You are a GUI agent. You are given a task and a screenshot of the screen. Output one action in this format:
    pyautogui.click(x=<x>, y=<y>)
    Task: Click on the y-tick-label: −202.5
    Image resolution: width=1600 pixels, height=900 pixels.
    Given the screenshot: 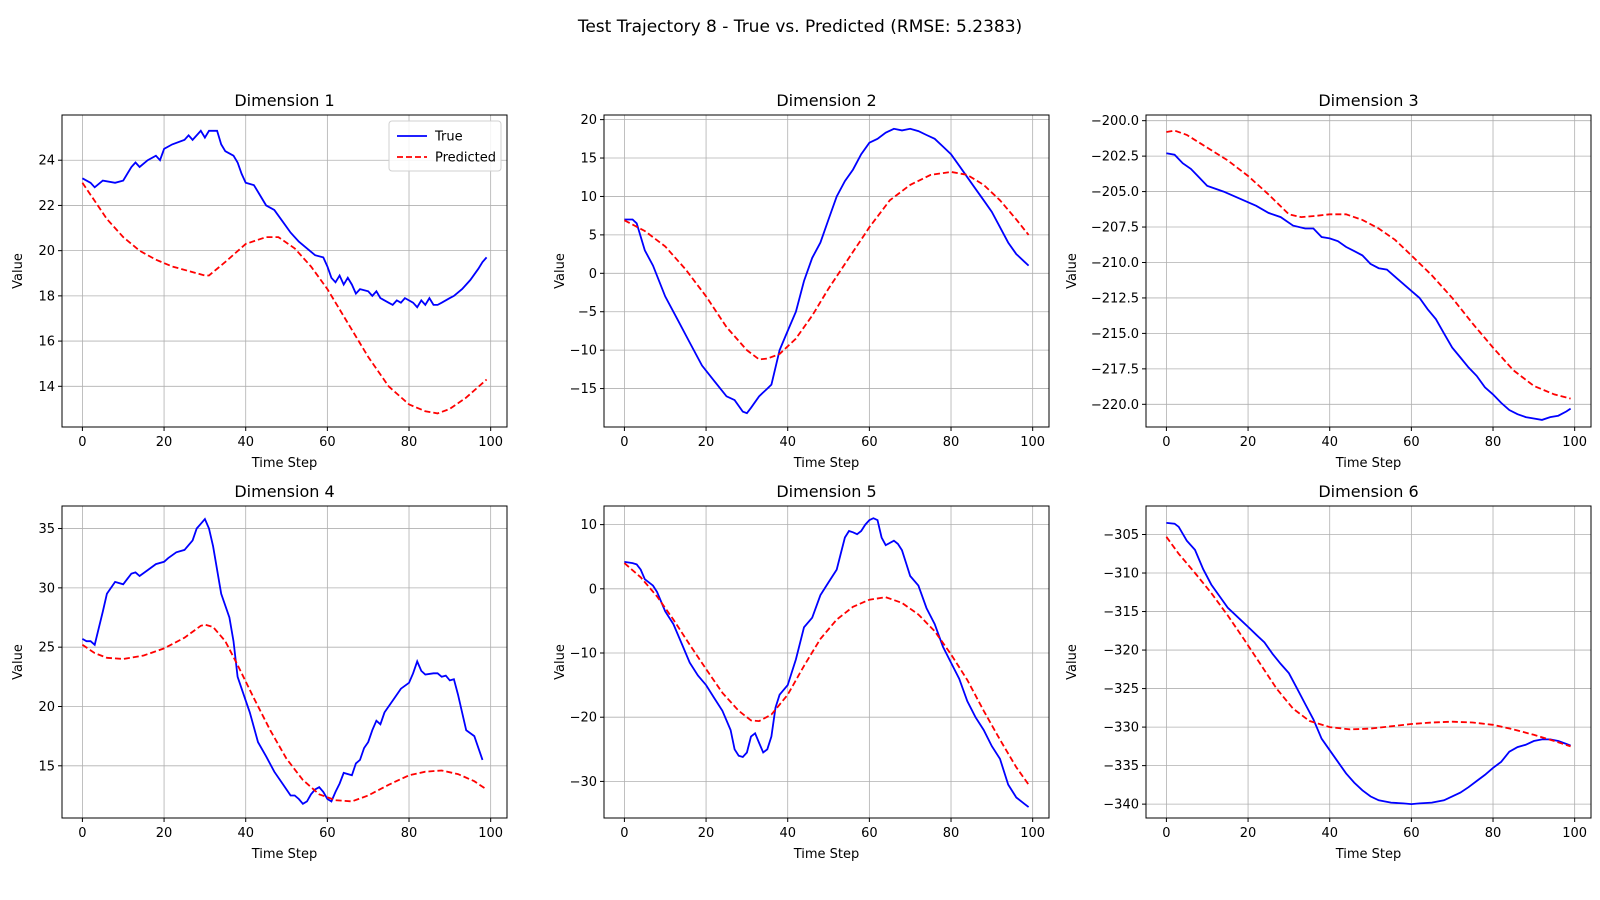 What is the action you would take?
    pyautogui.click(x=1115, y=157)
    